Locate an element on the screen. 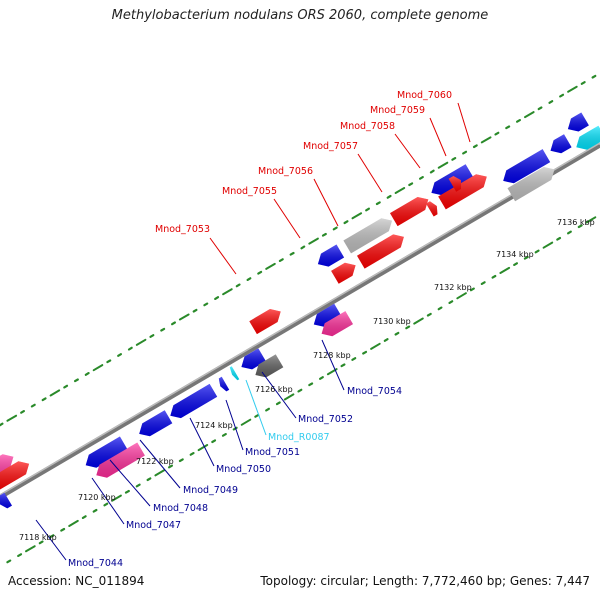  gene-label-mnod-7056: Mnod_7056 is located at coordinates (285, 171).